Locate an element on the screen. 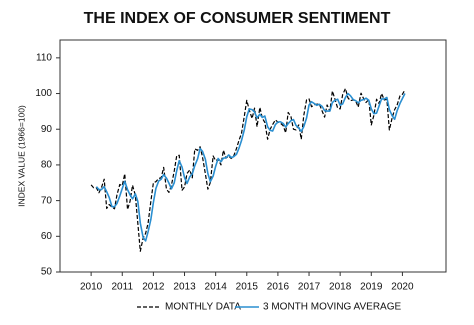 The width and height of the screenshot is (474, 325). x-tick-label: 2017 is located at coordinates (309, 287).